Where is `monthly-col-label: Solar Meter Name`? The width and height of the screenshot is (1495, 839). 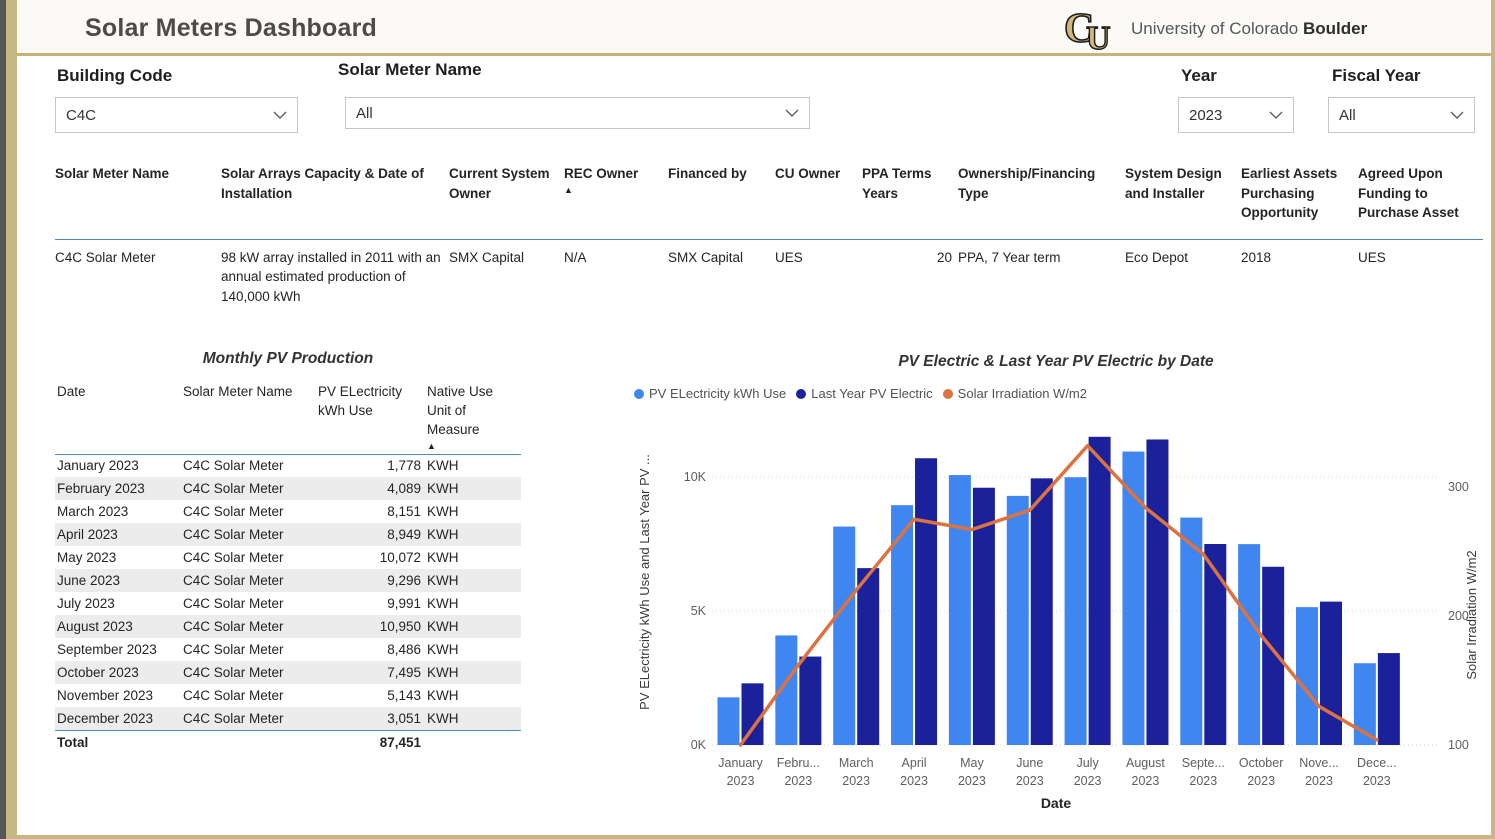 monthly-col-label: Solar Meter Name is located at coordinates (238, 391).